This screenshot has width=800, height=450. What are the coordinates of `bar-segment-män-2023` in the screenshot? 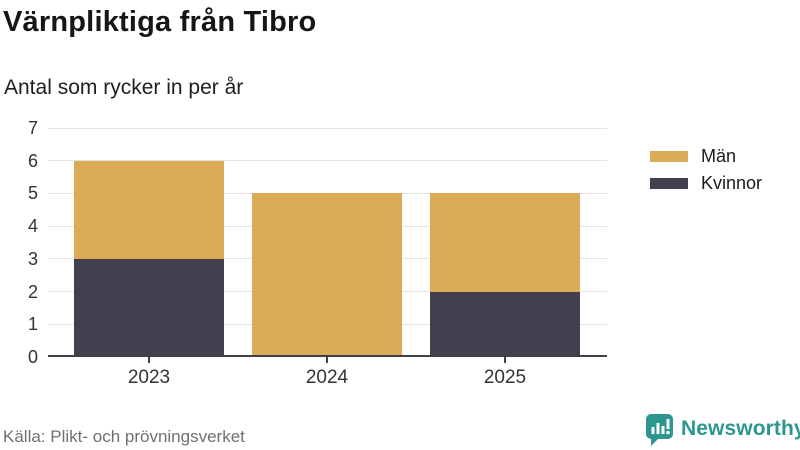 It's located at (149, 209).